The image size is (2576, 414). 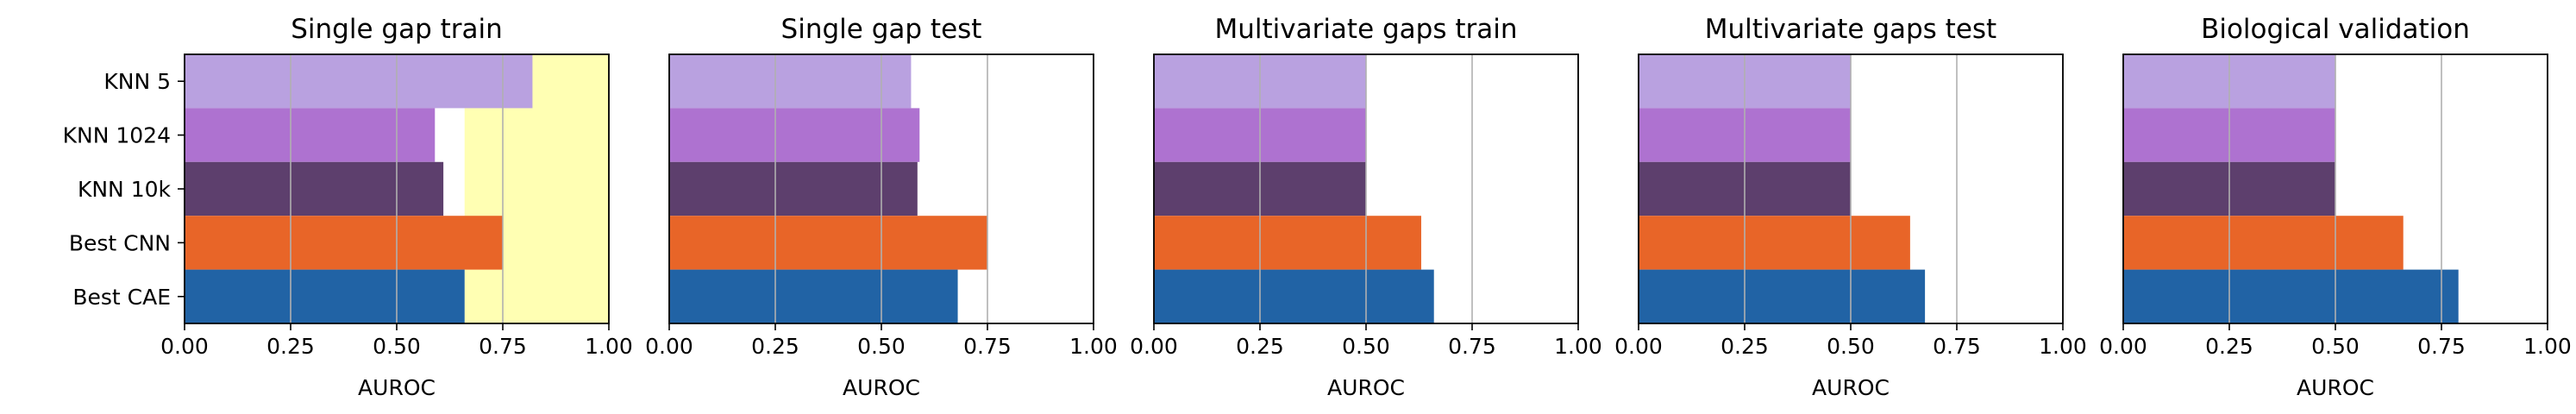 What do you see at coordinates (125, 190) in the screenshot?
I see `y-tick-label: KNN 10k` at bounding box center [125, 190].